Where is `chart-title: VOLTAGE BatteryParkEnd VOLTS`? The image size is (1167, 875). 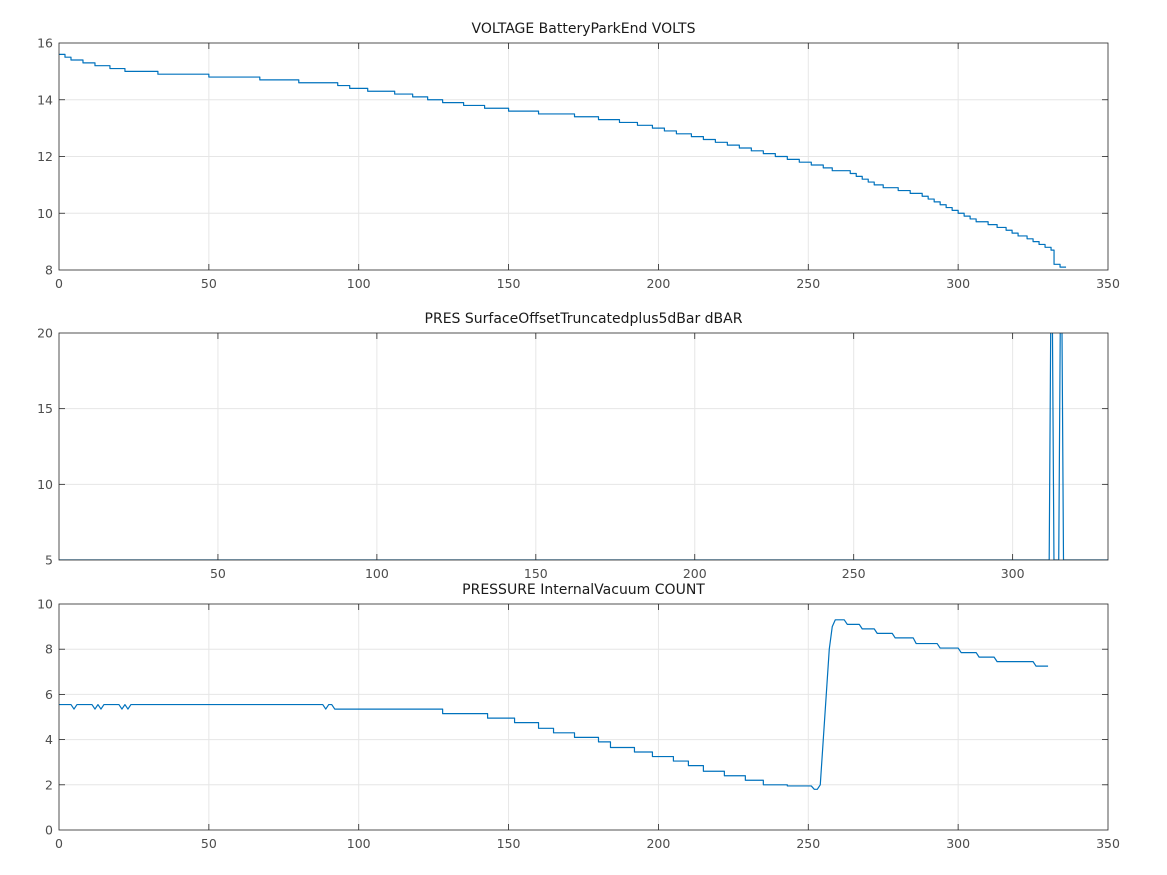 chart-title: VOLTAGE BatteryParkEnd VOLTS is located at coordinates (584, 29).